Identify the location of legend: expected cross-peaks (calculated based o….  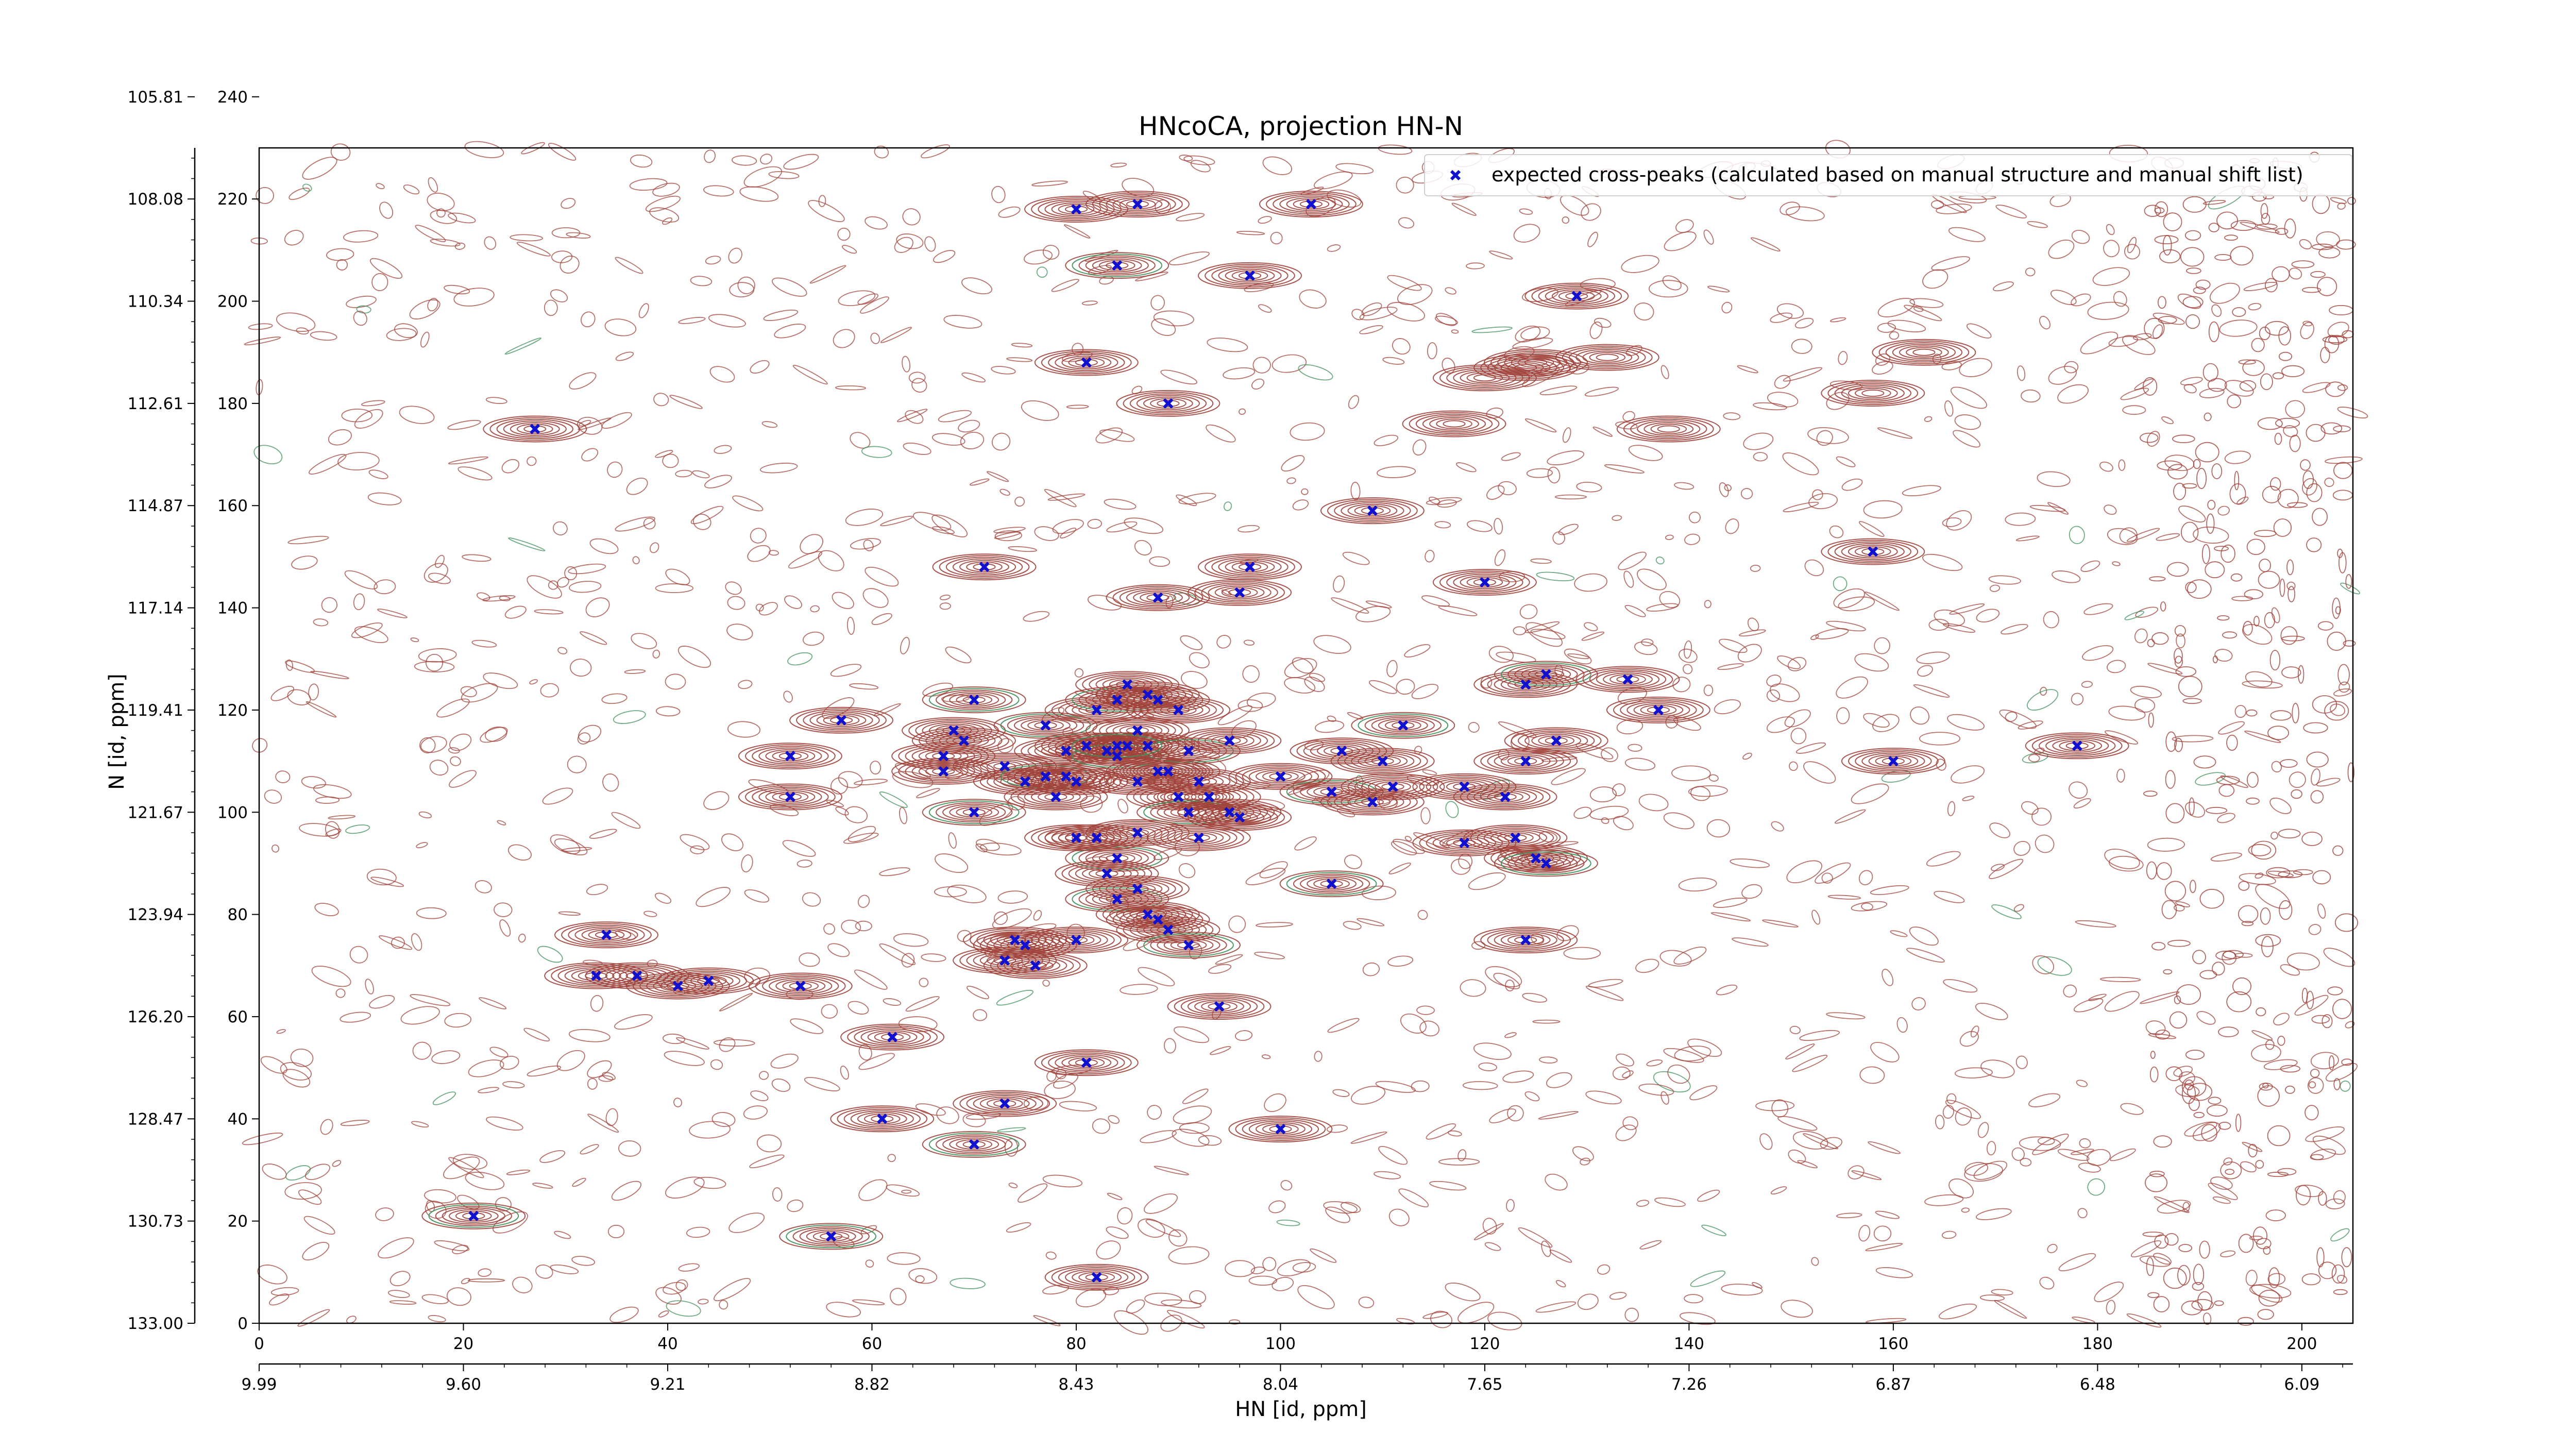
(1888, 175).